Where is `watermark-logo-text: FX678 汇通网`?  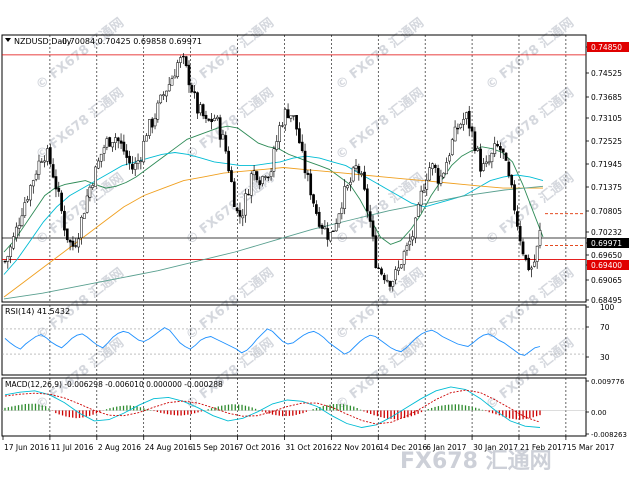
watermark-logo-text: FX678 汇通网 is located at coordinates (476, 461).